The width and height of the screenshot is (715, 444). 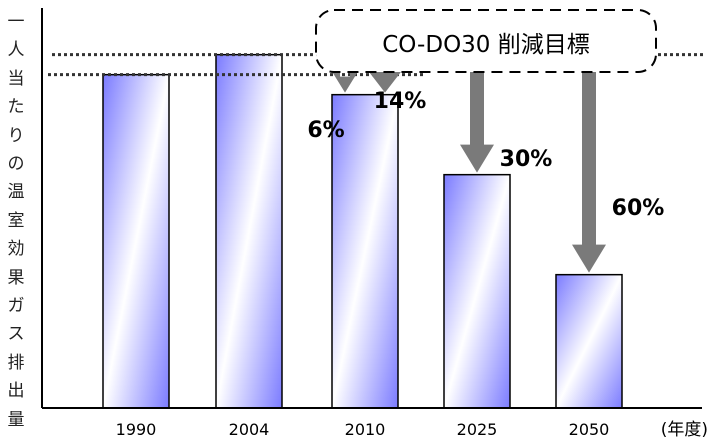 I want to click on y-axis-label-char: 室, so click(x=16, y=220).